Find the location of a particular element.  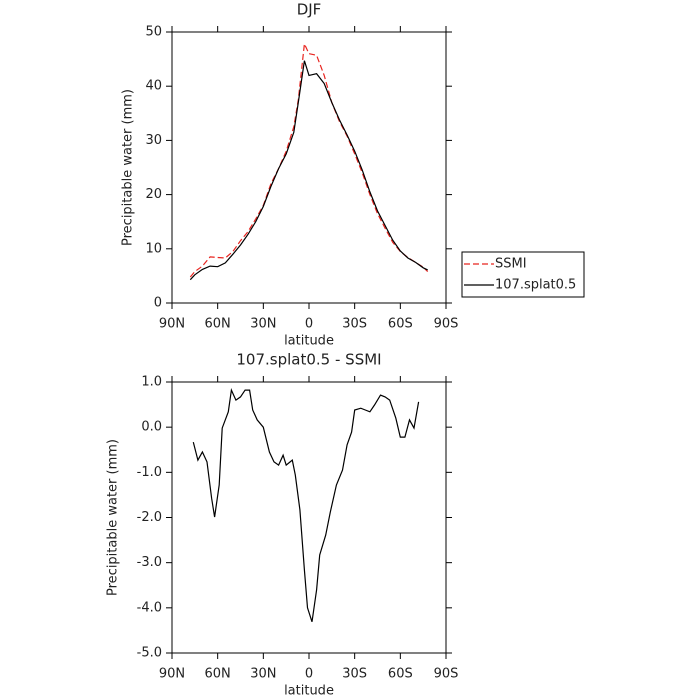

chart-title: DJF is located at coordinates (309, 10).